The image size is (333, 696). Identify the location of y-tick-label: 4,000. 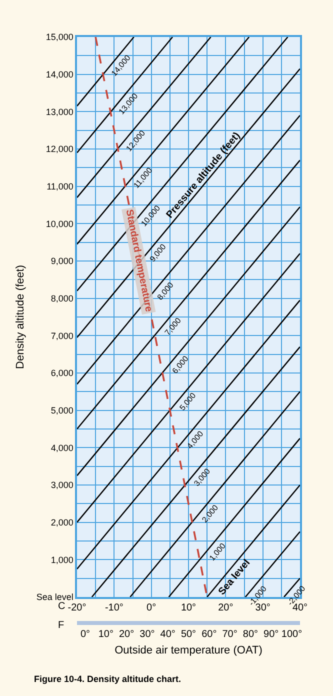
(62, 447).